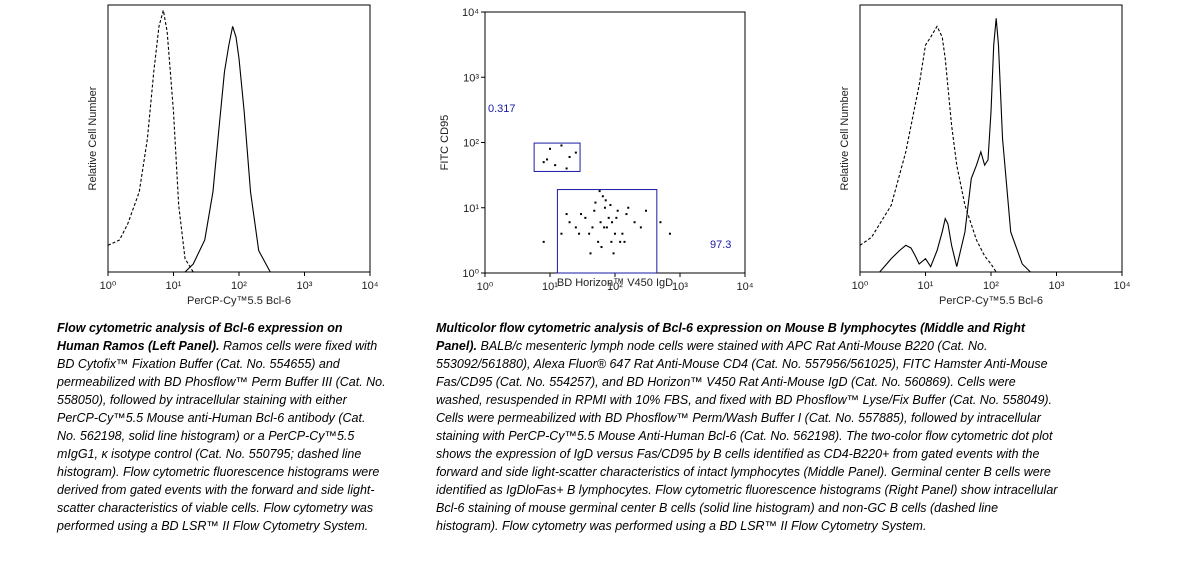 The height and width of the screenshot is (581, 1197). What do you see at coordinates (470, 274) in the screenshot?
I see `y-tick-label: 10⁰` at bounding box center [470, 274].